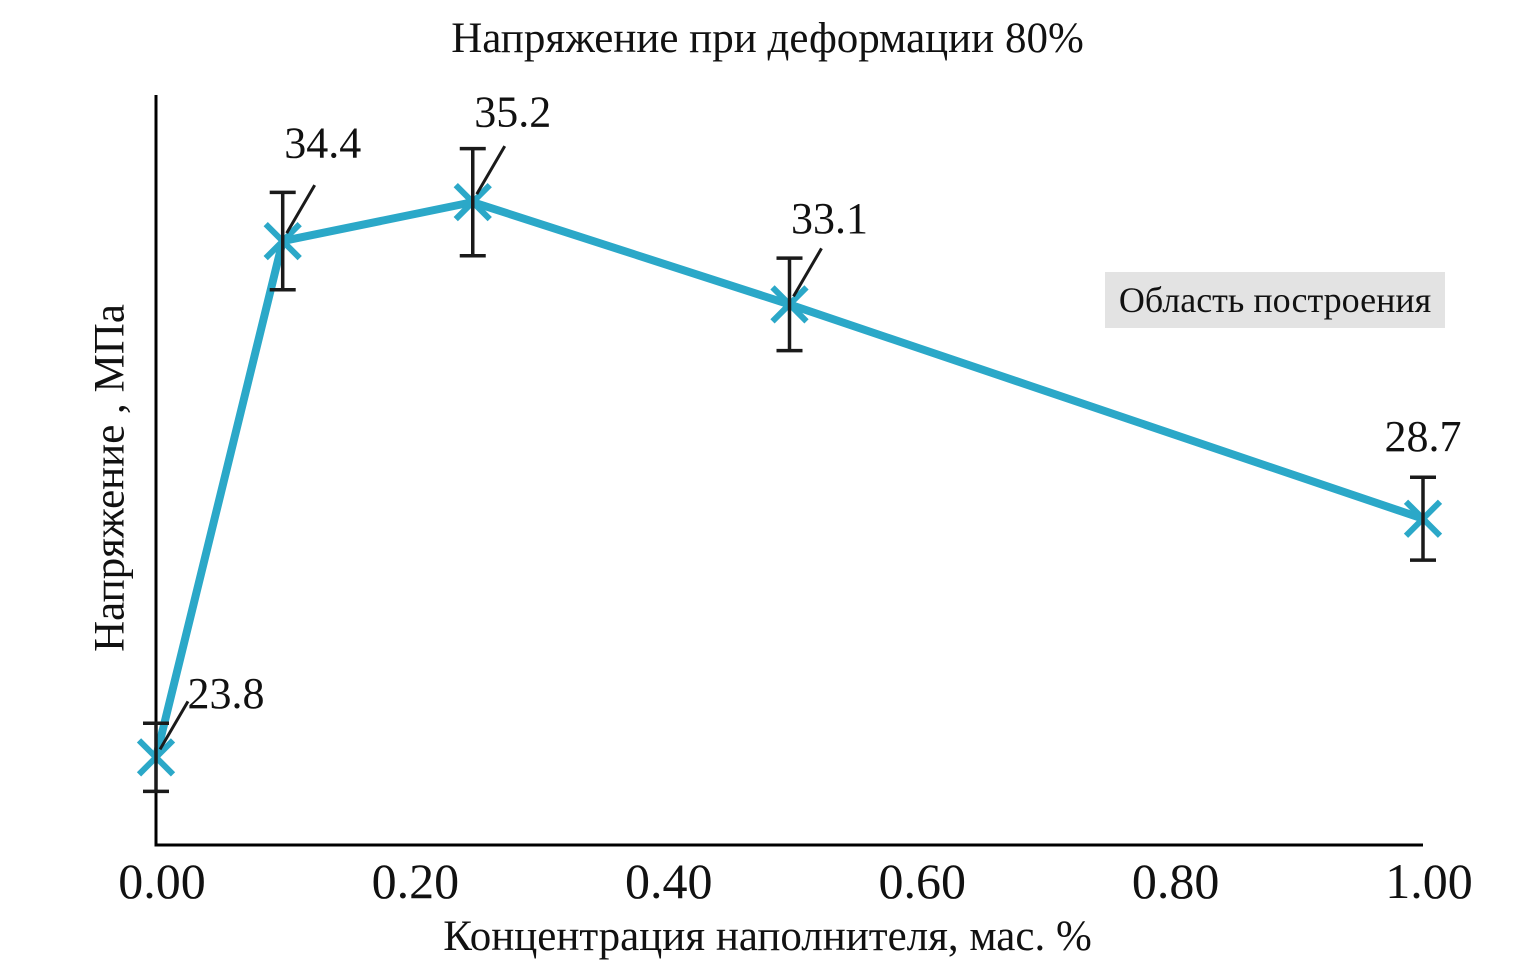  Describe the element at coordinates (1429, 881) in the screenshot. I see `x-tick-label: 1.00` at that location.